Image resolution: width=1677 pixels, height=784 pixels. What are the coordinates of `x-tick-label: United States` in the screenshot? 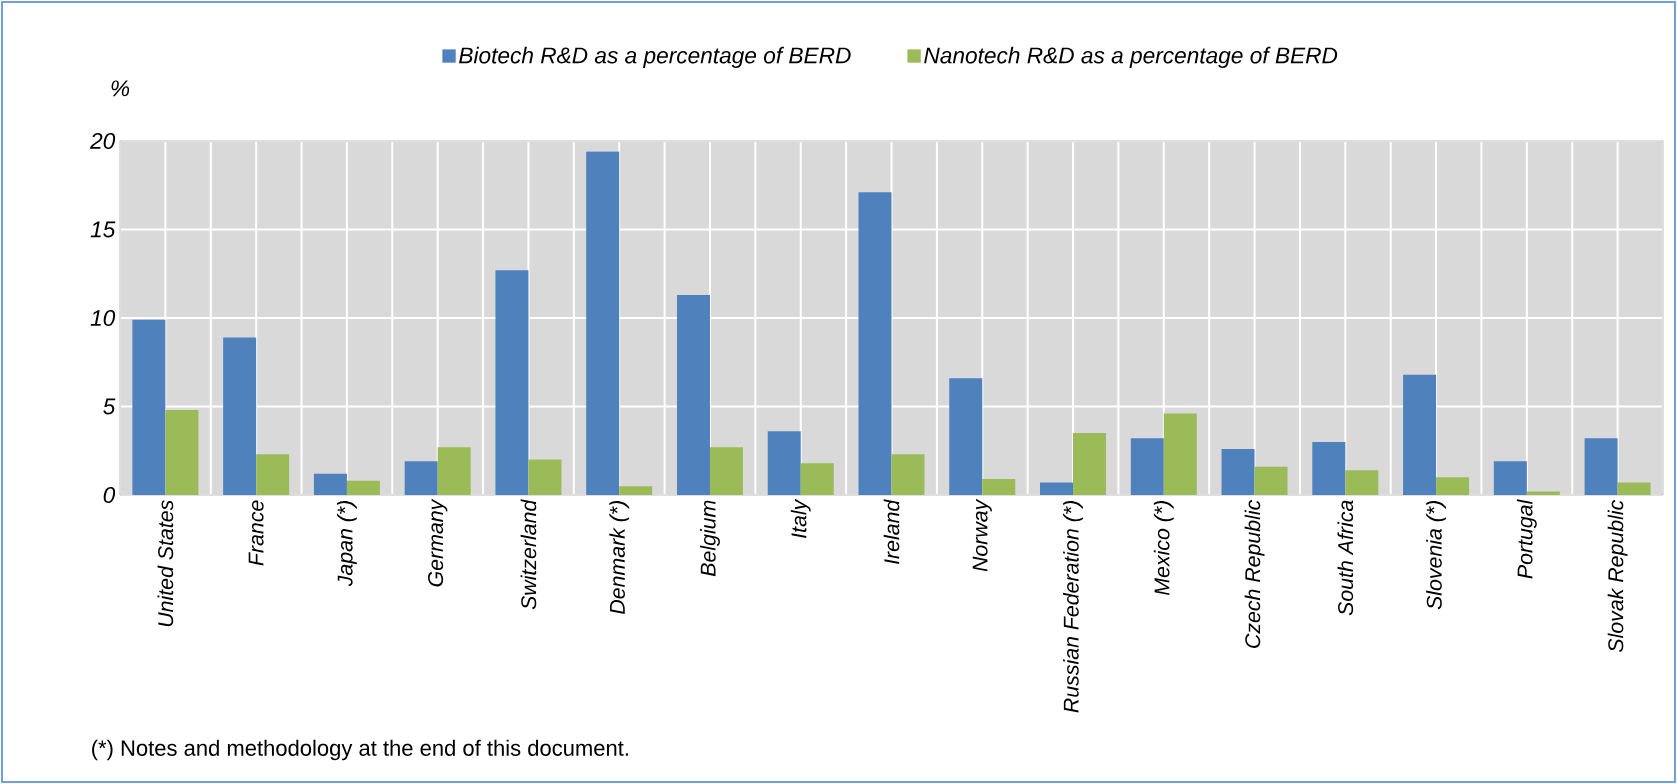 It's located at (165, 563).